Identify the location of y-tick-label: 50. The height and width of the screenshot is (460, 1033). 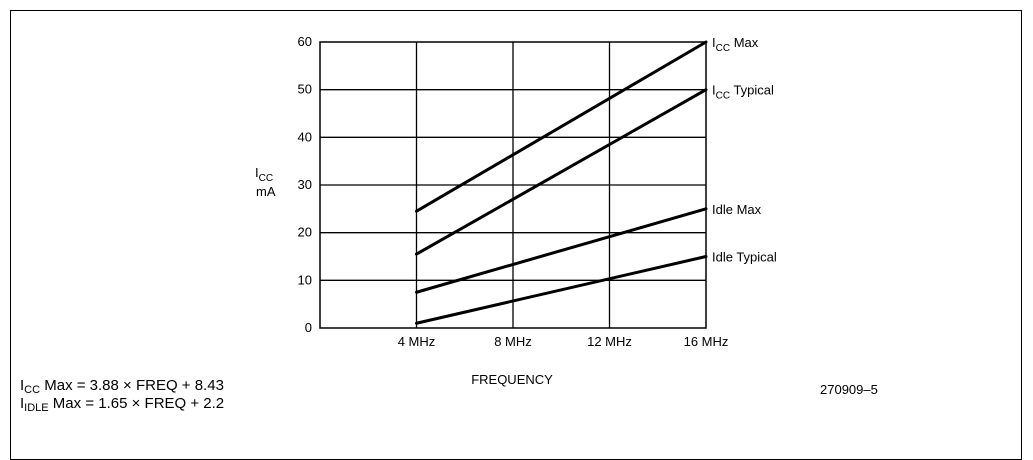
(305, 89).